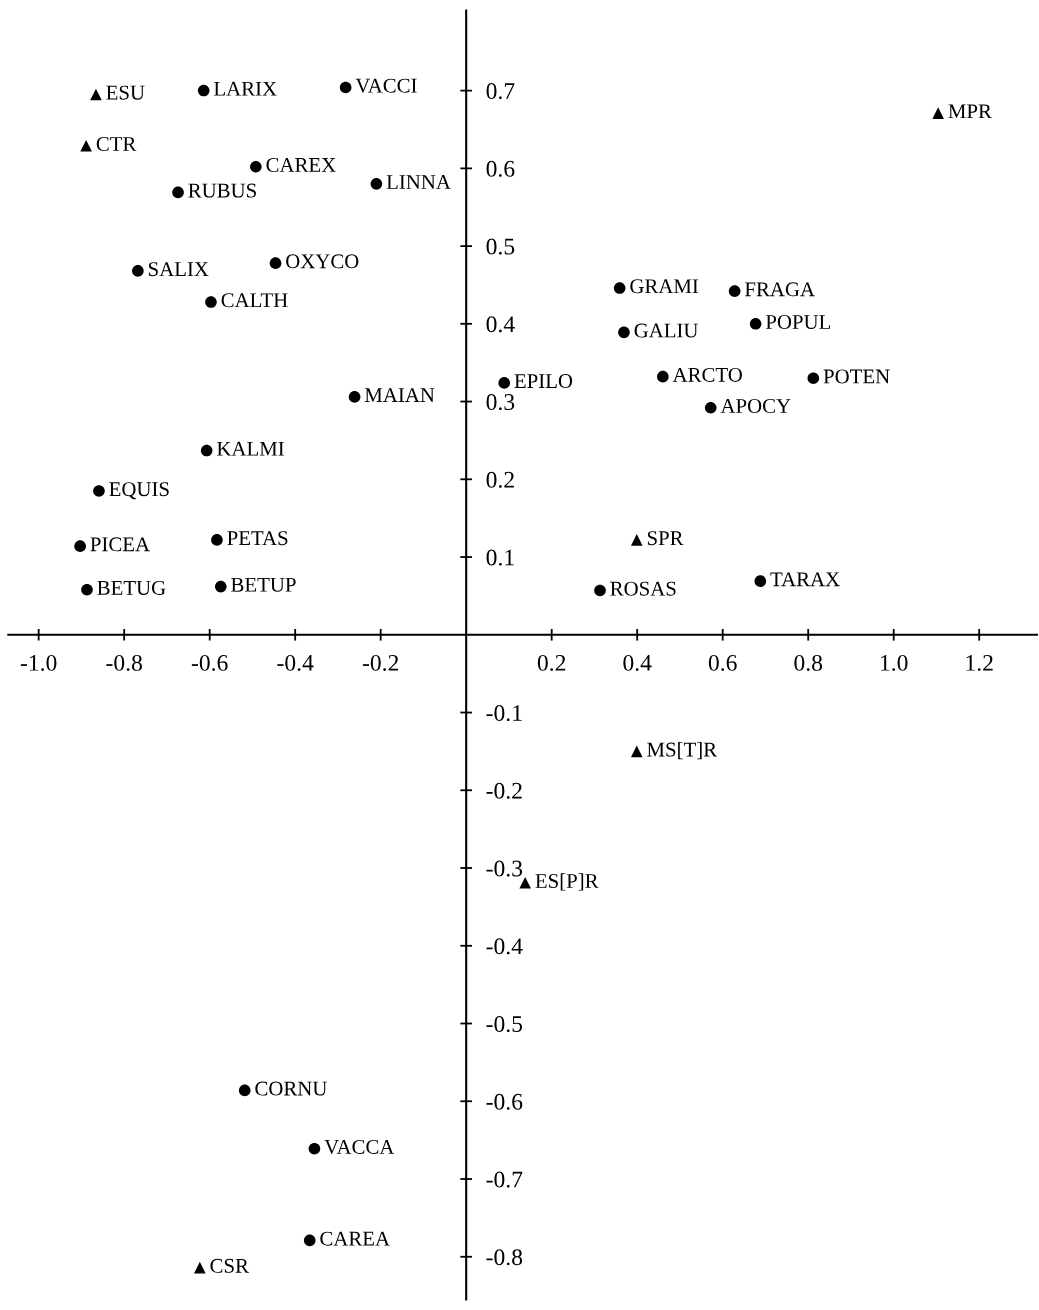 This screenshot has width=1039, height=1310. What do you see at coordinates (894, 662) in the screenshot?
I see `x-tick-label: 1.0` at bounding box center [894, 662].